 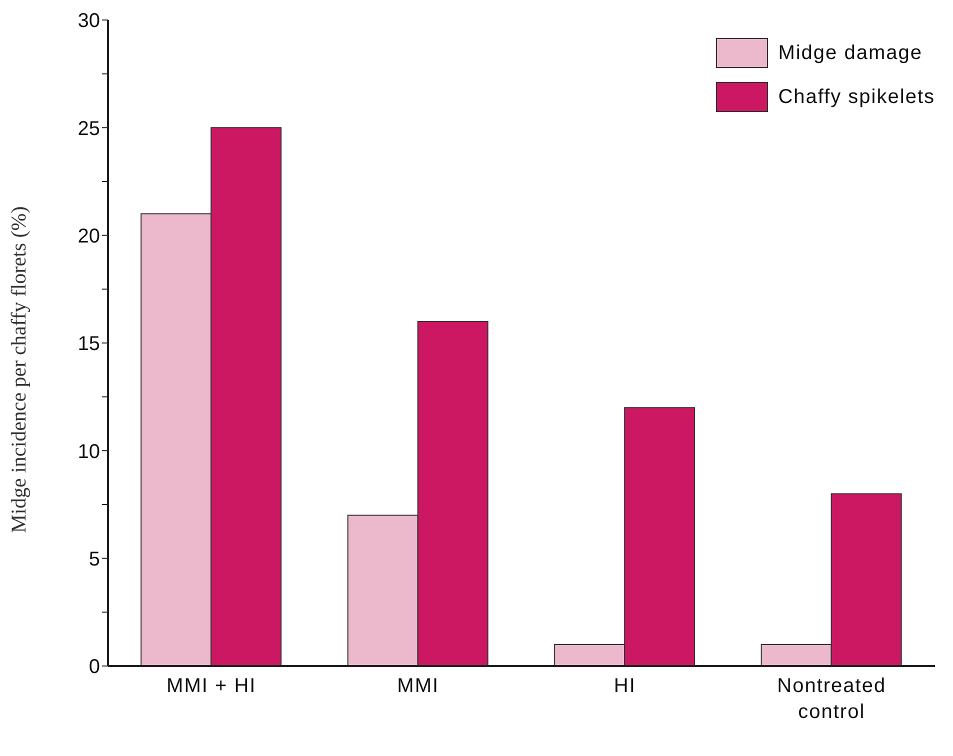 What do you see at coordinates (850, 53) in the screenshot?
I see `legend-label: Midge damage` at bounding box center [850, 53].